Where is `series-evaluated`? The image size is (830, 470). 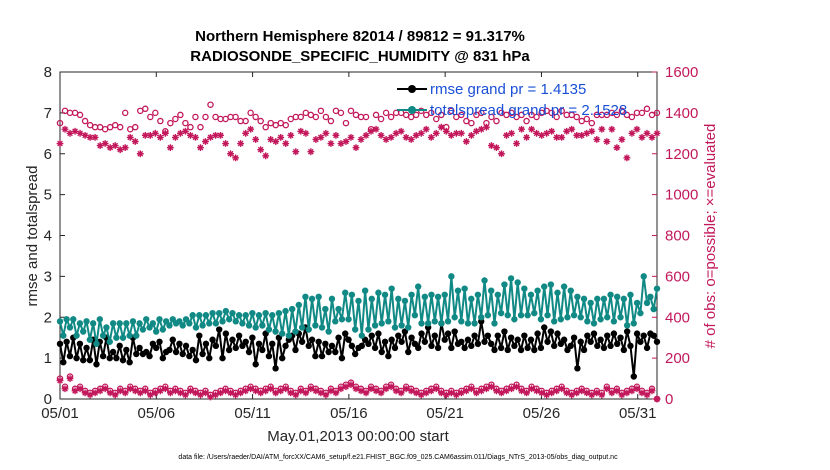
series-evaluated is located at coordinates (358, 142).